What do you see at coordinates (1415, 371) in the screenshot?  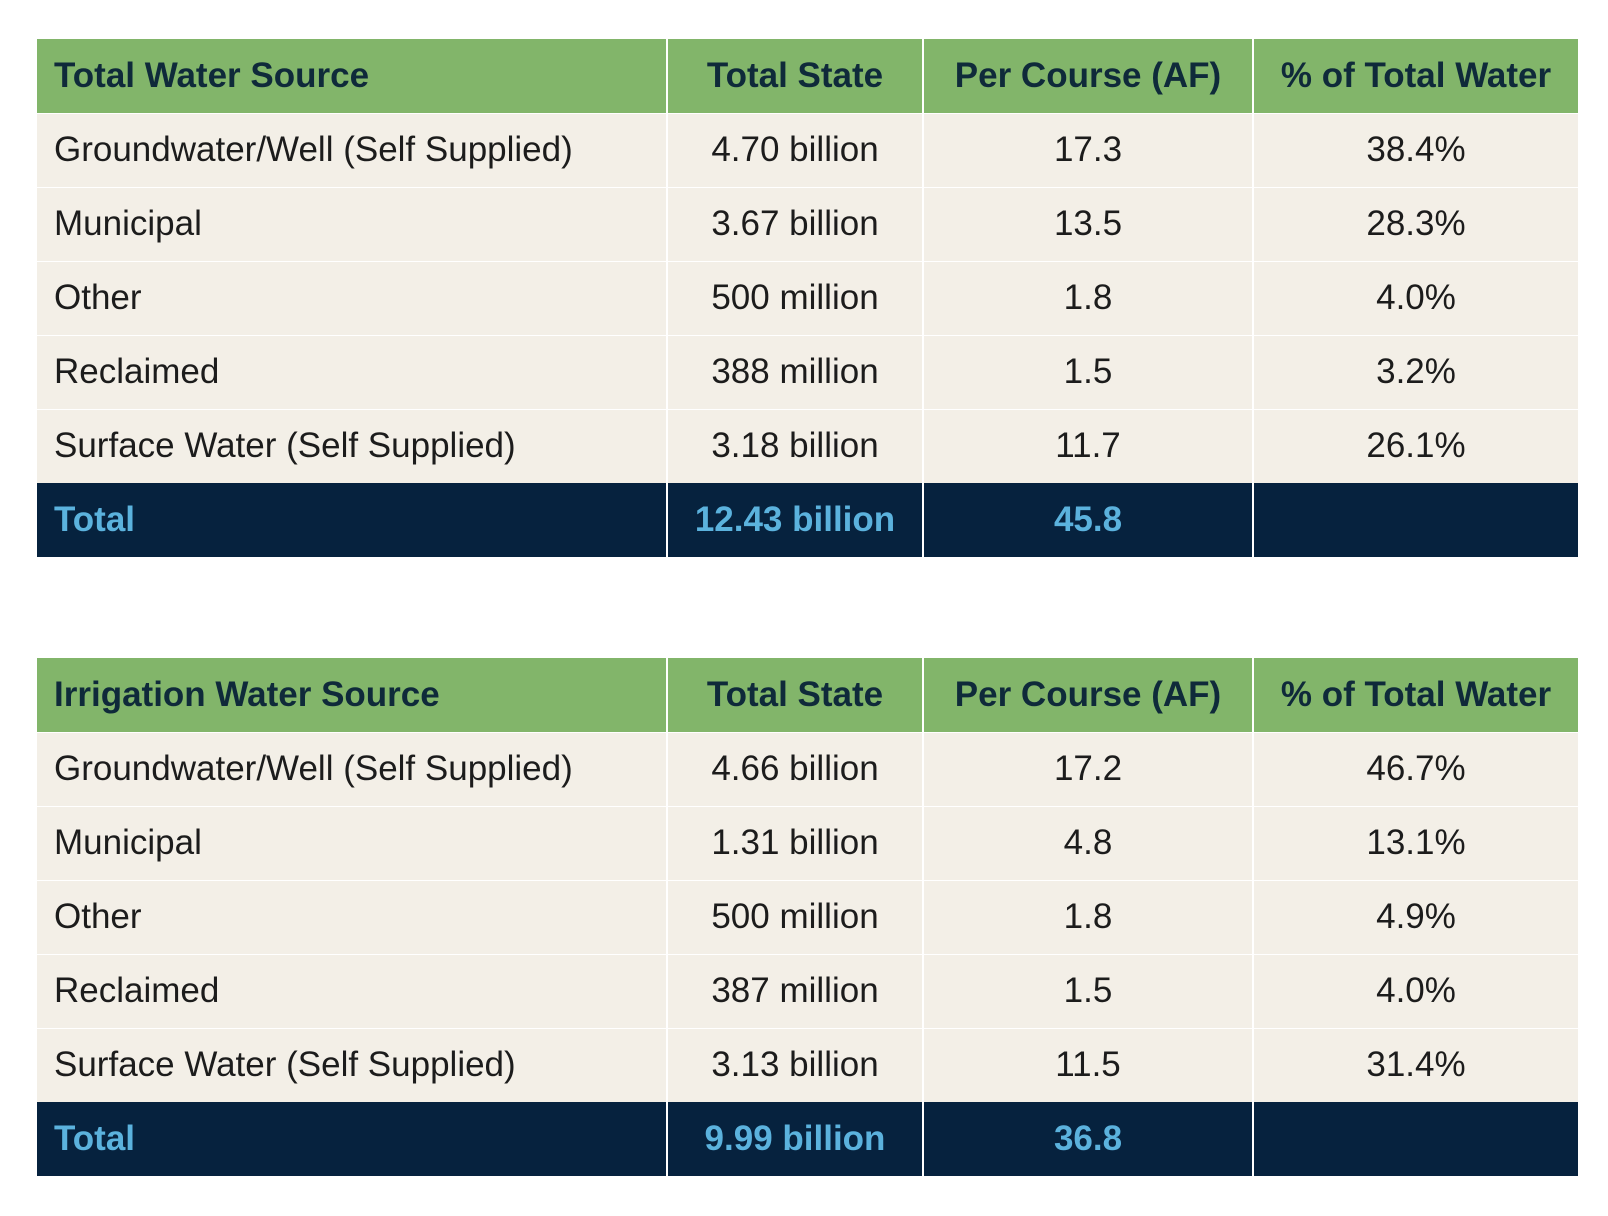 I see `cell-percent-total: 3.2%` at bounding box center [1415, 371].